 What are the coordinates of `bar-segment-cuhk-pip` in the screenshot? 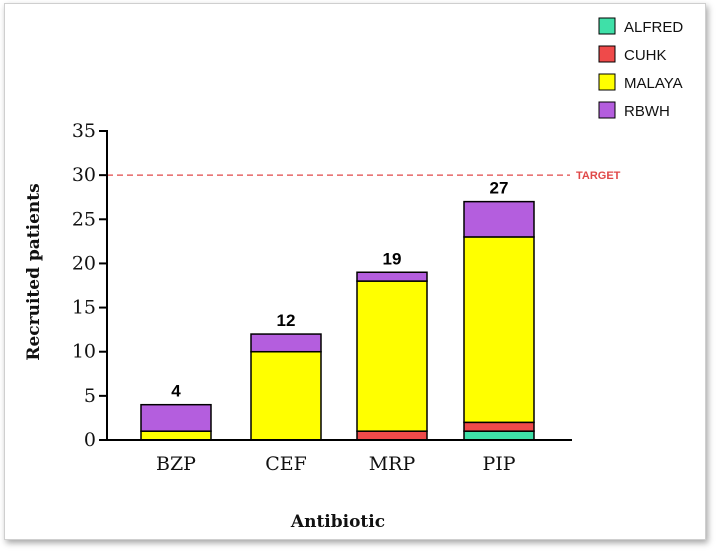 It's located at (499, 426).